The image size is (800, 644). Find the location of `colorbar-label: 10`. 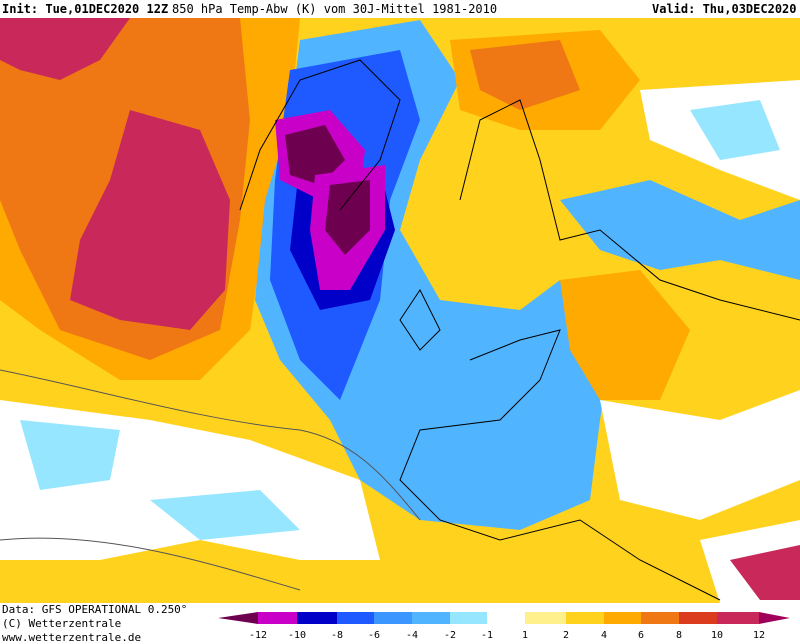

colorbar-label: 10 is located at coordinates (717, 635).